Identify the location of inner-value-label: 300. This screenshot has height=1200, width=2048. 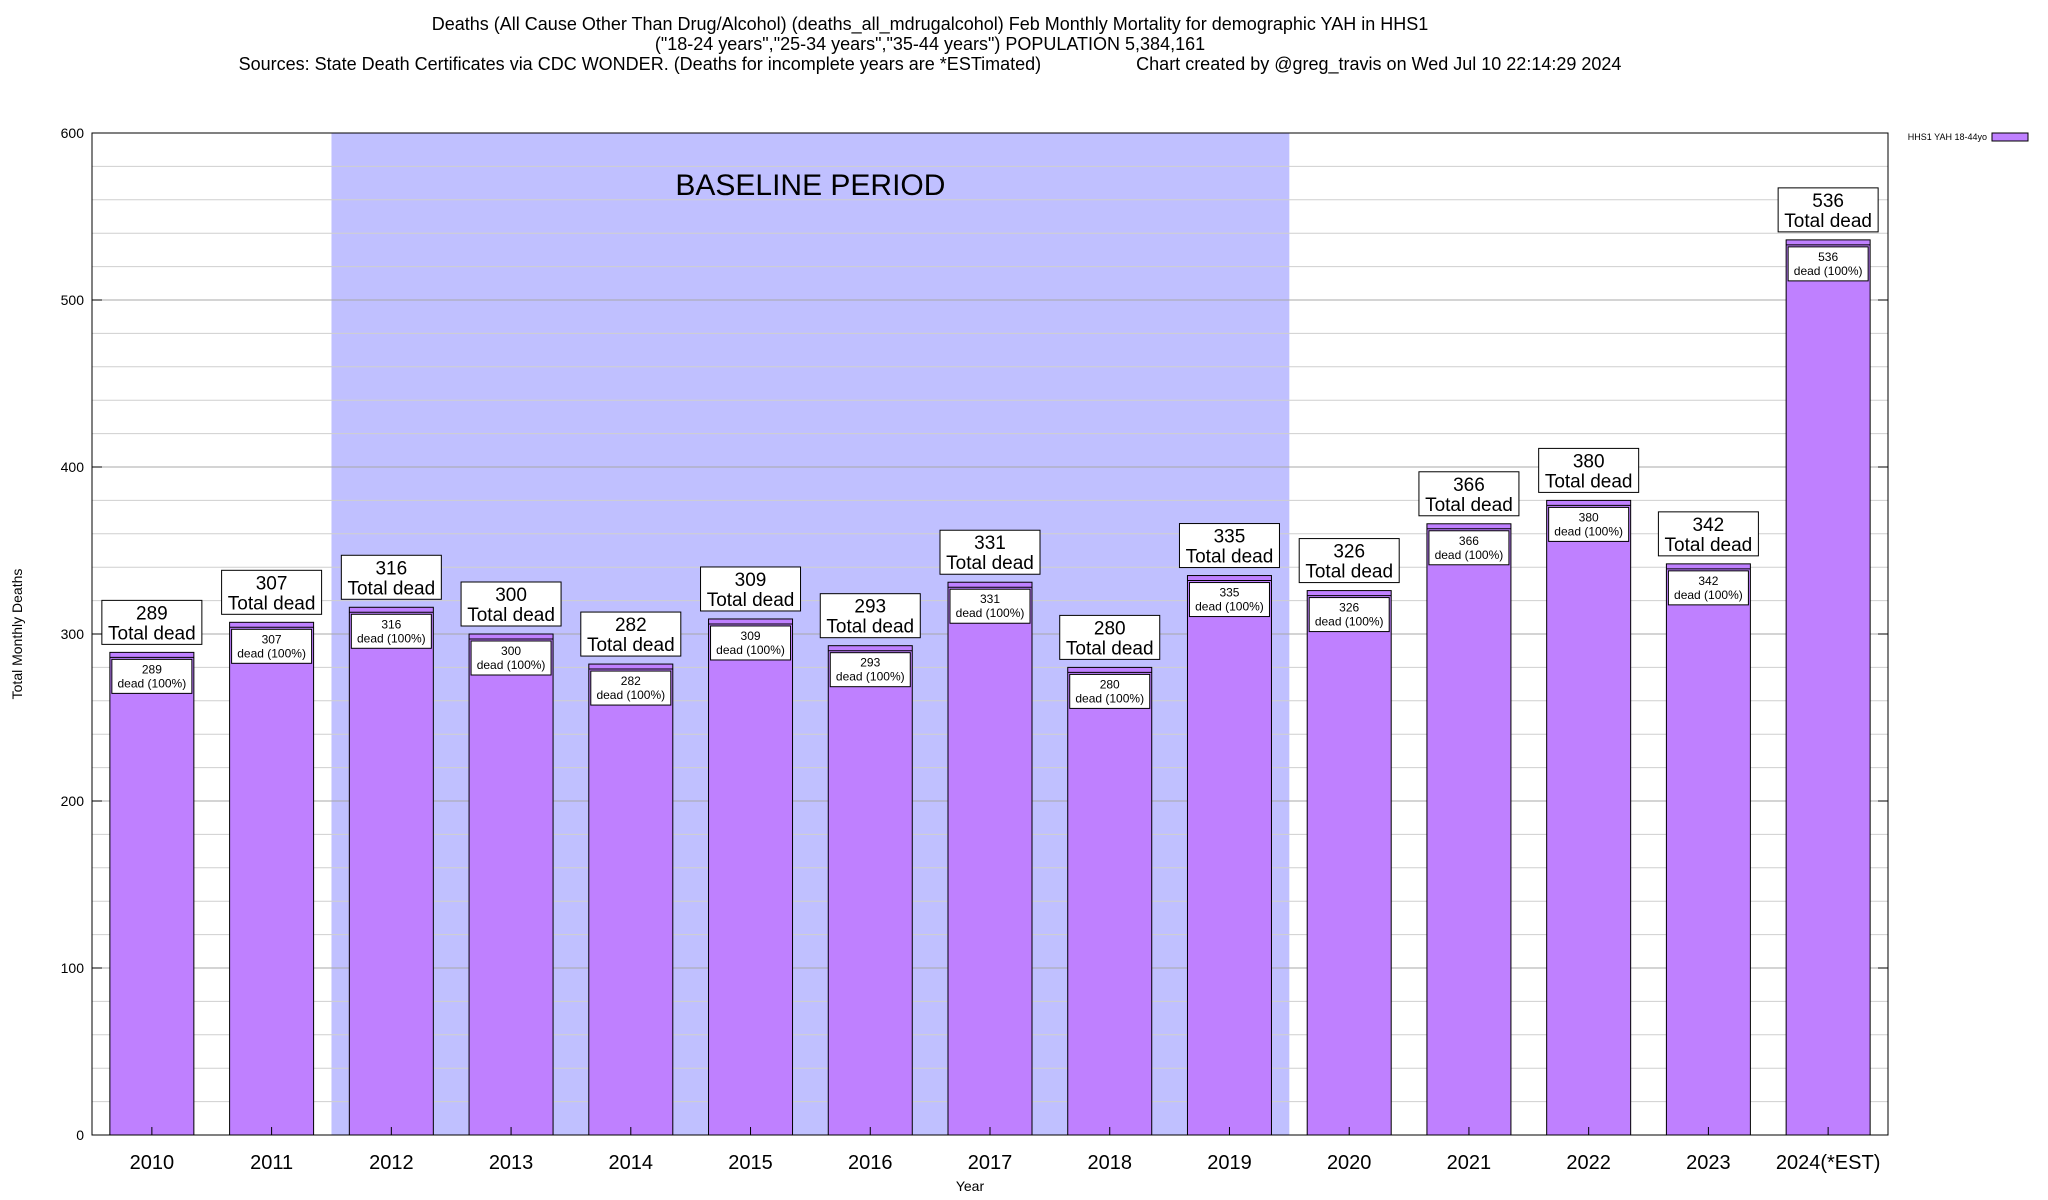
(511, 651).